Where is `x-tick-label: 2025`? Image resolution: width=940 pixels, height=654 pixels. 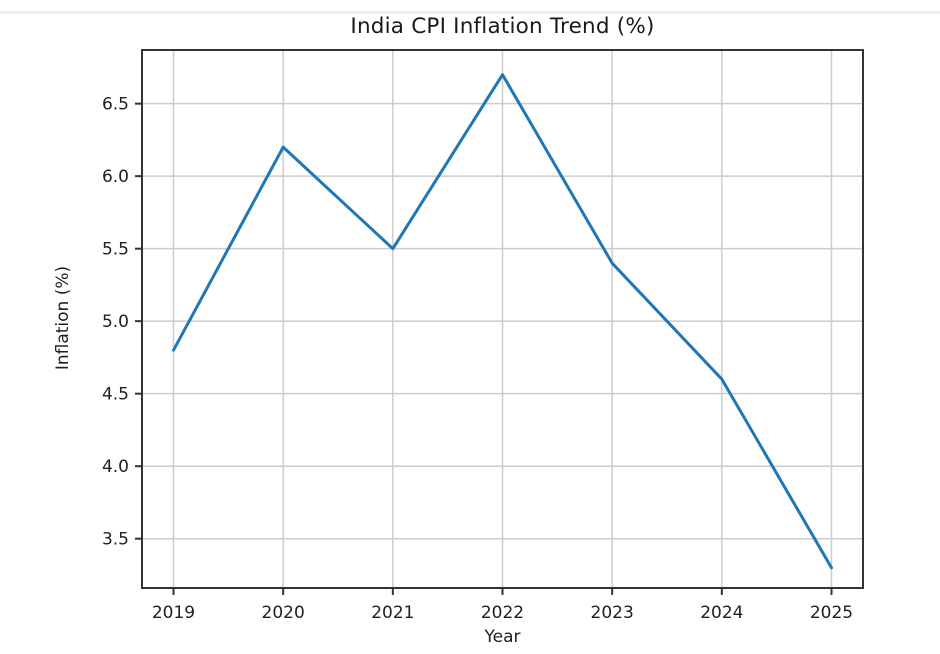 x-tick-label: 2025 is located at coordinates (831, 613).